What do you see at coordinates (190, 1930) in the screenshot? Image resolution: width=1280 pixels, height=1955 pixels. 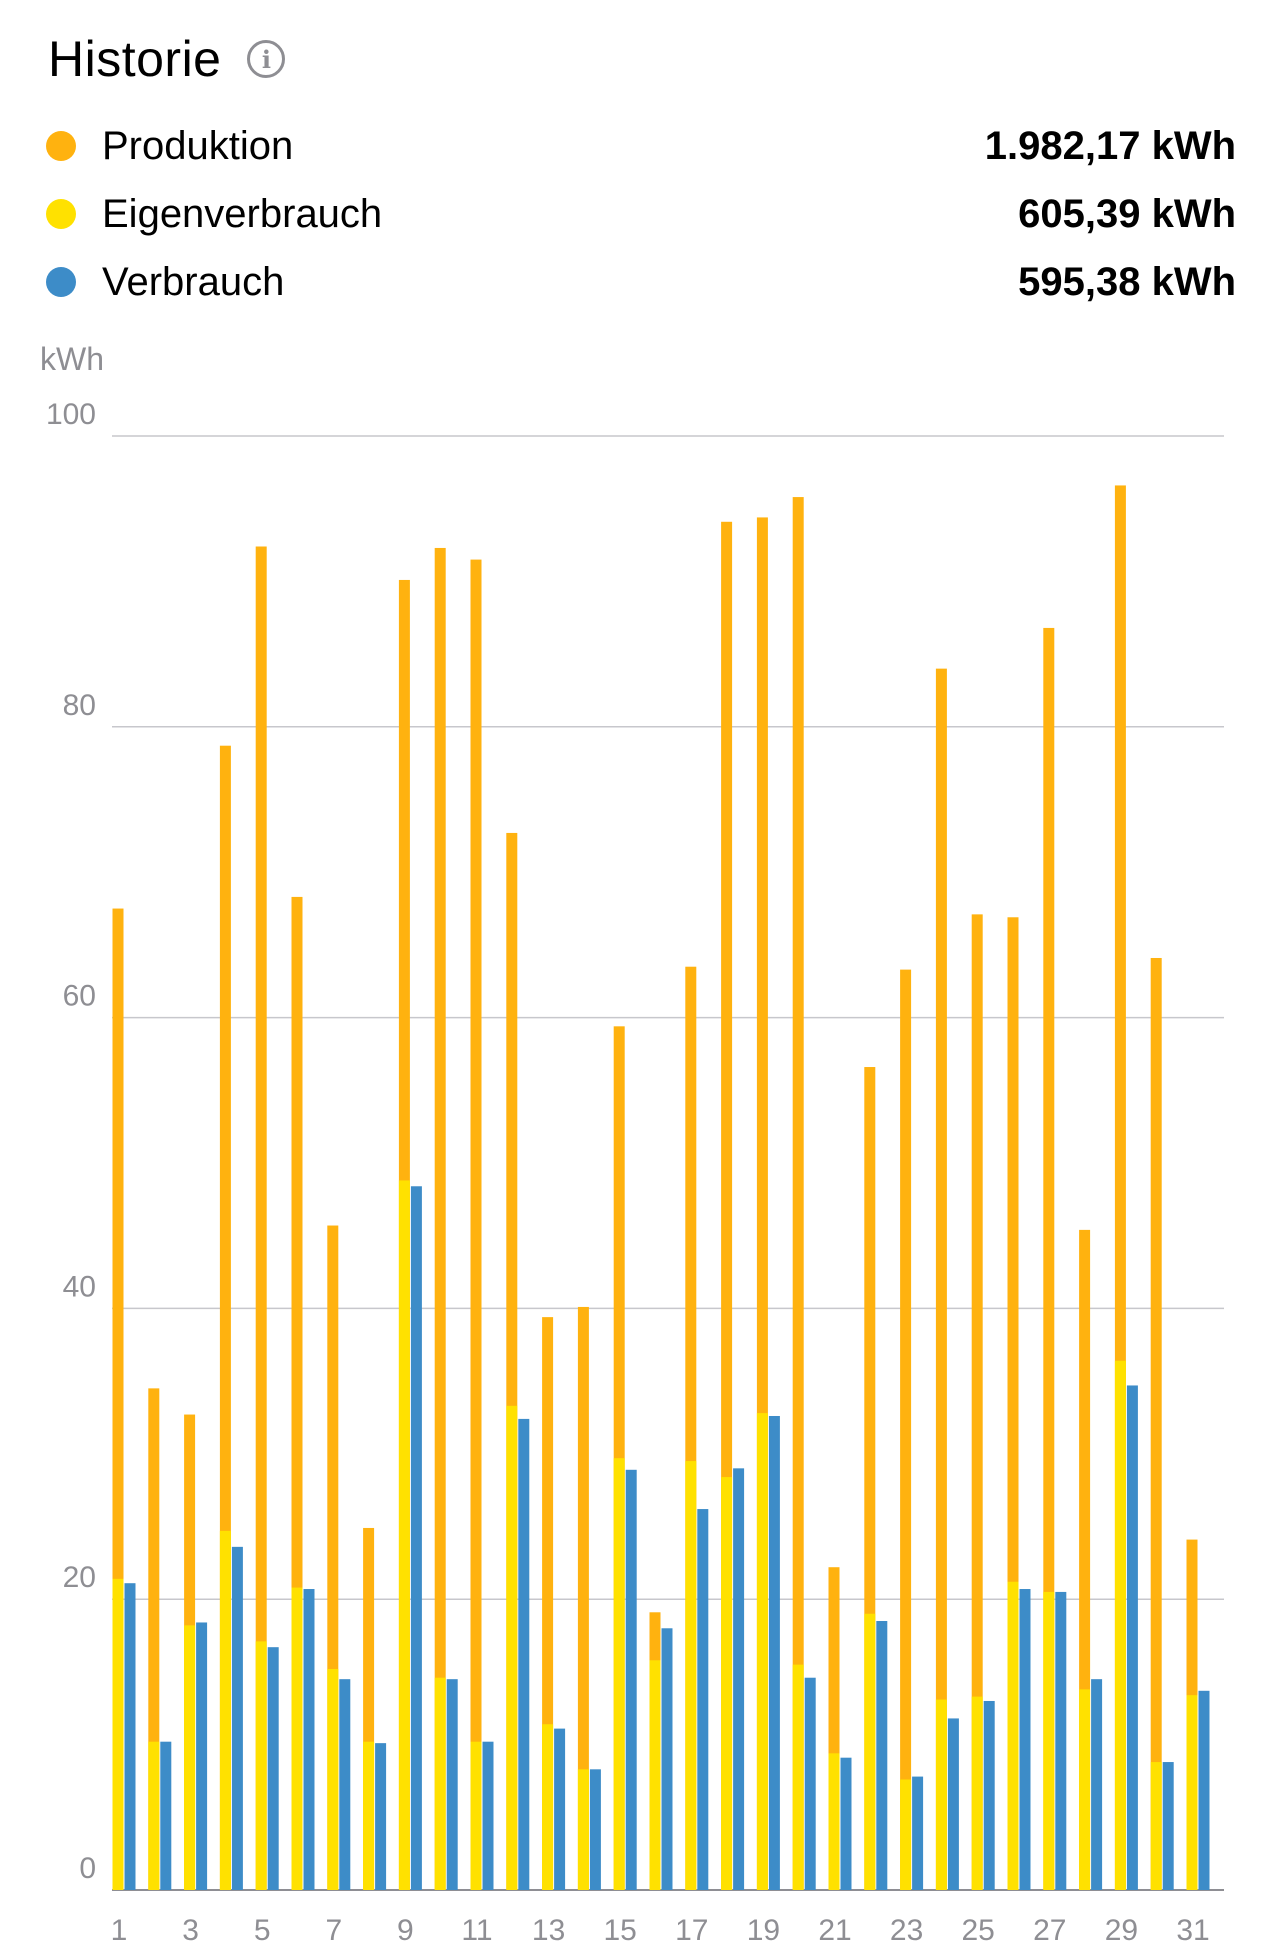 I see `x-tick-label: 3` at bounding box center [190, 1930].